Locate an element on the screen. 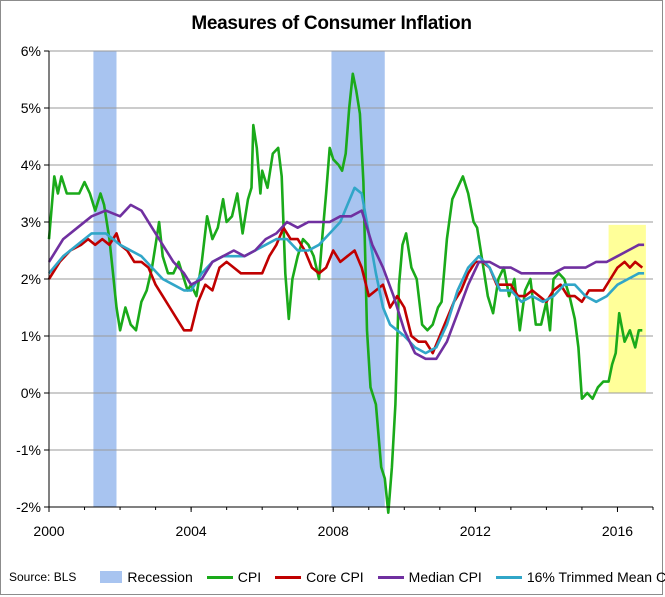  x-tick-label: 2008 is located at coordinates (333, 531).